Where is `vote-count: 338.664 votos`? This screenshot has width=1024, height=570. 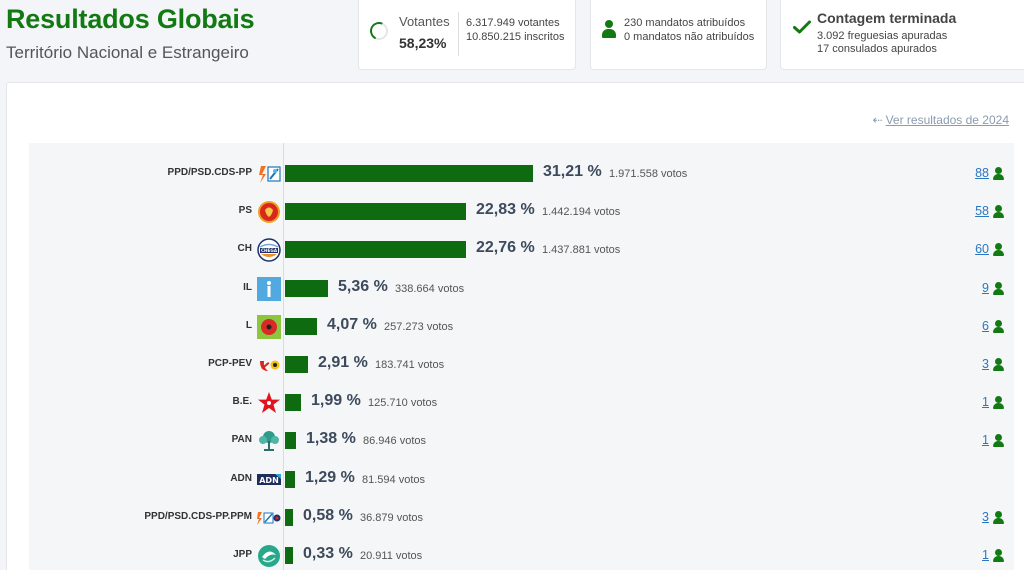
vote-count: 338.664 votos is located at coordinates (430, 288).